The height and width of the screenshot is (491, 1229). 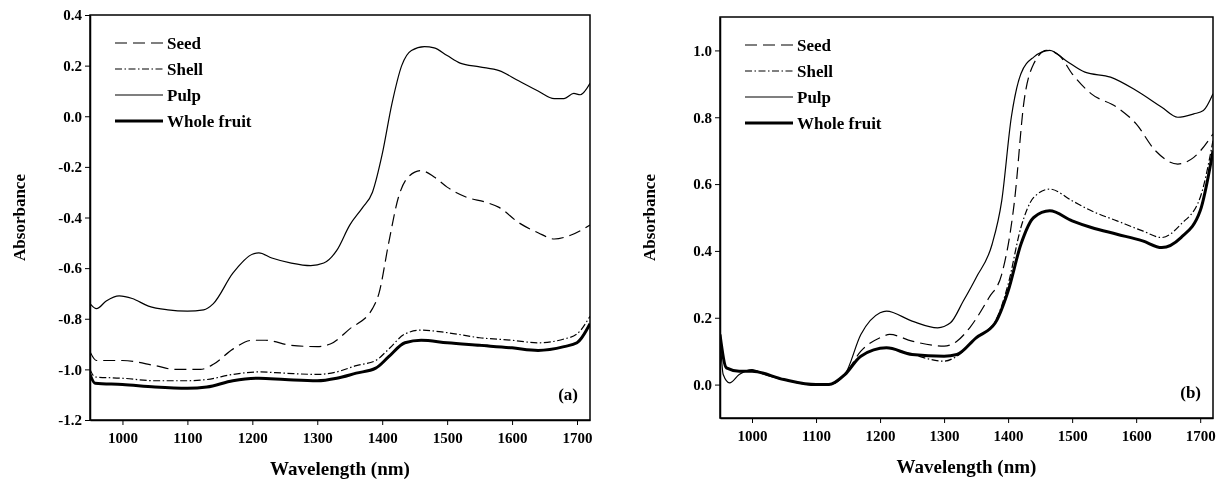 I want to click on annotation: (b), so click(x=1190, y=392).